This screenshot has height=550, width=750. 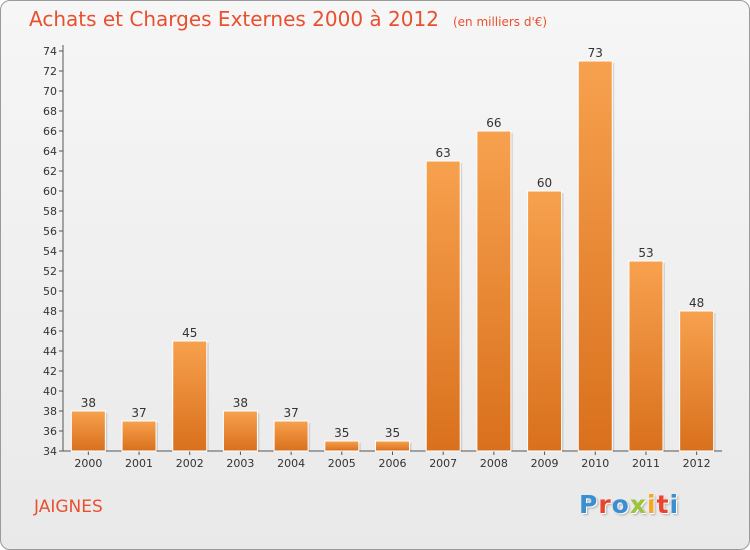 I want to click on x-tick-label: 2005, so click(x=342, y=463).